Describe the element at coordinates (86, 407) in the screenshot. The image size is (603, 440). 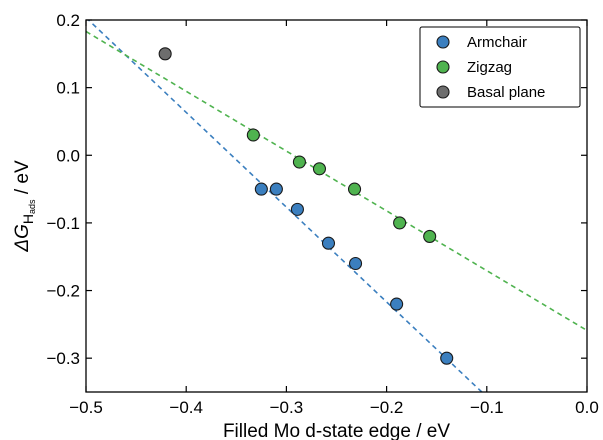
I see `x-tick-label: −0.5` at that location.